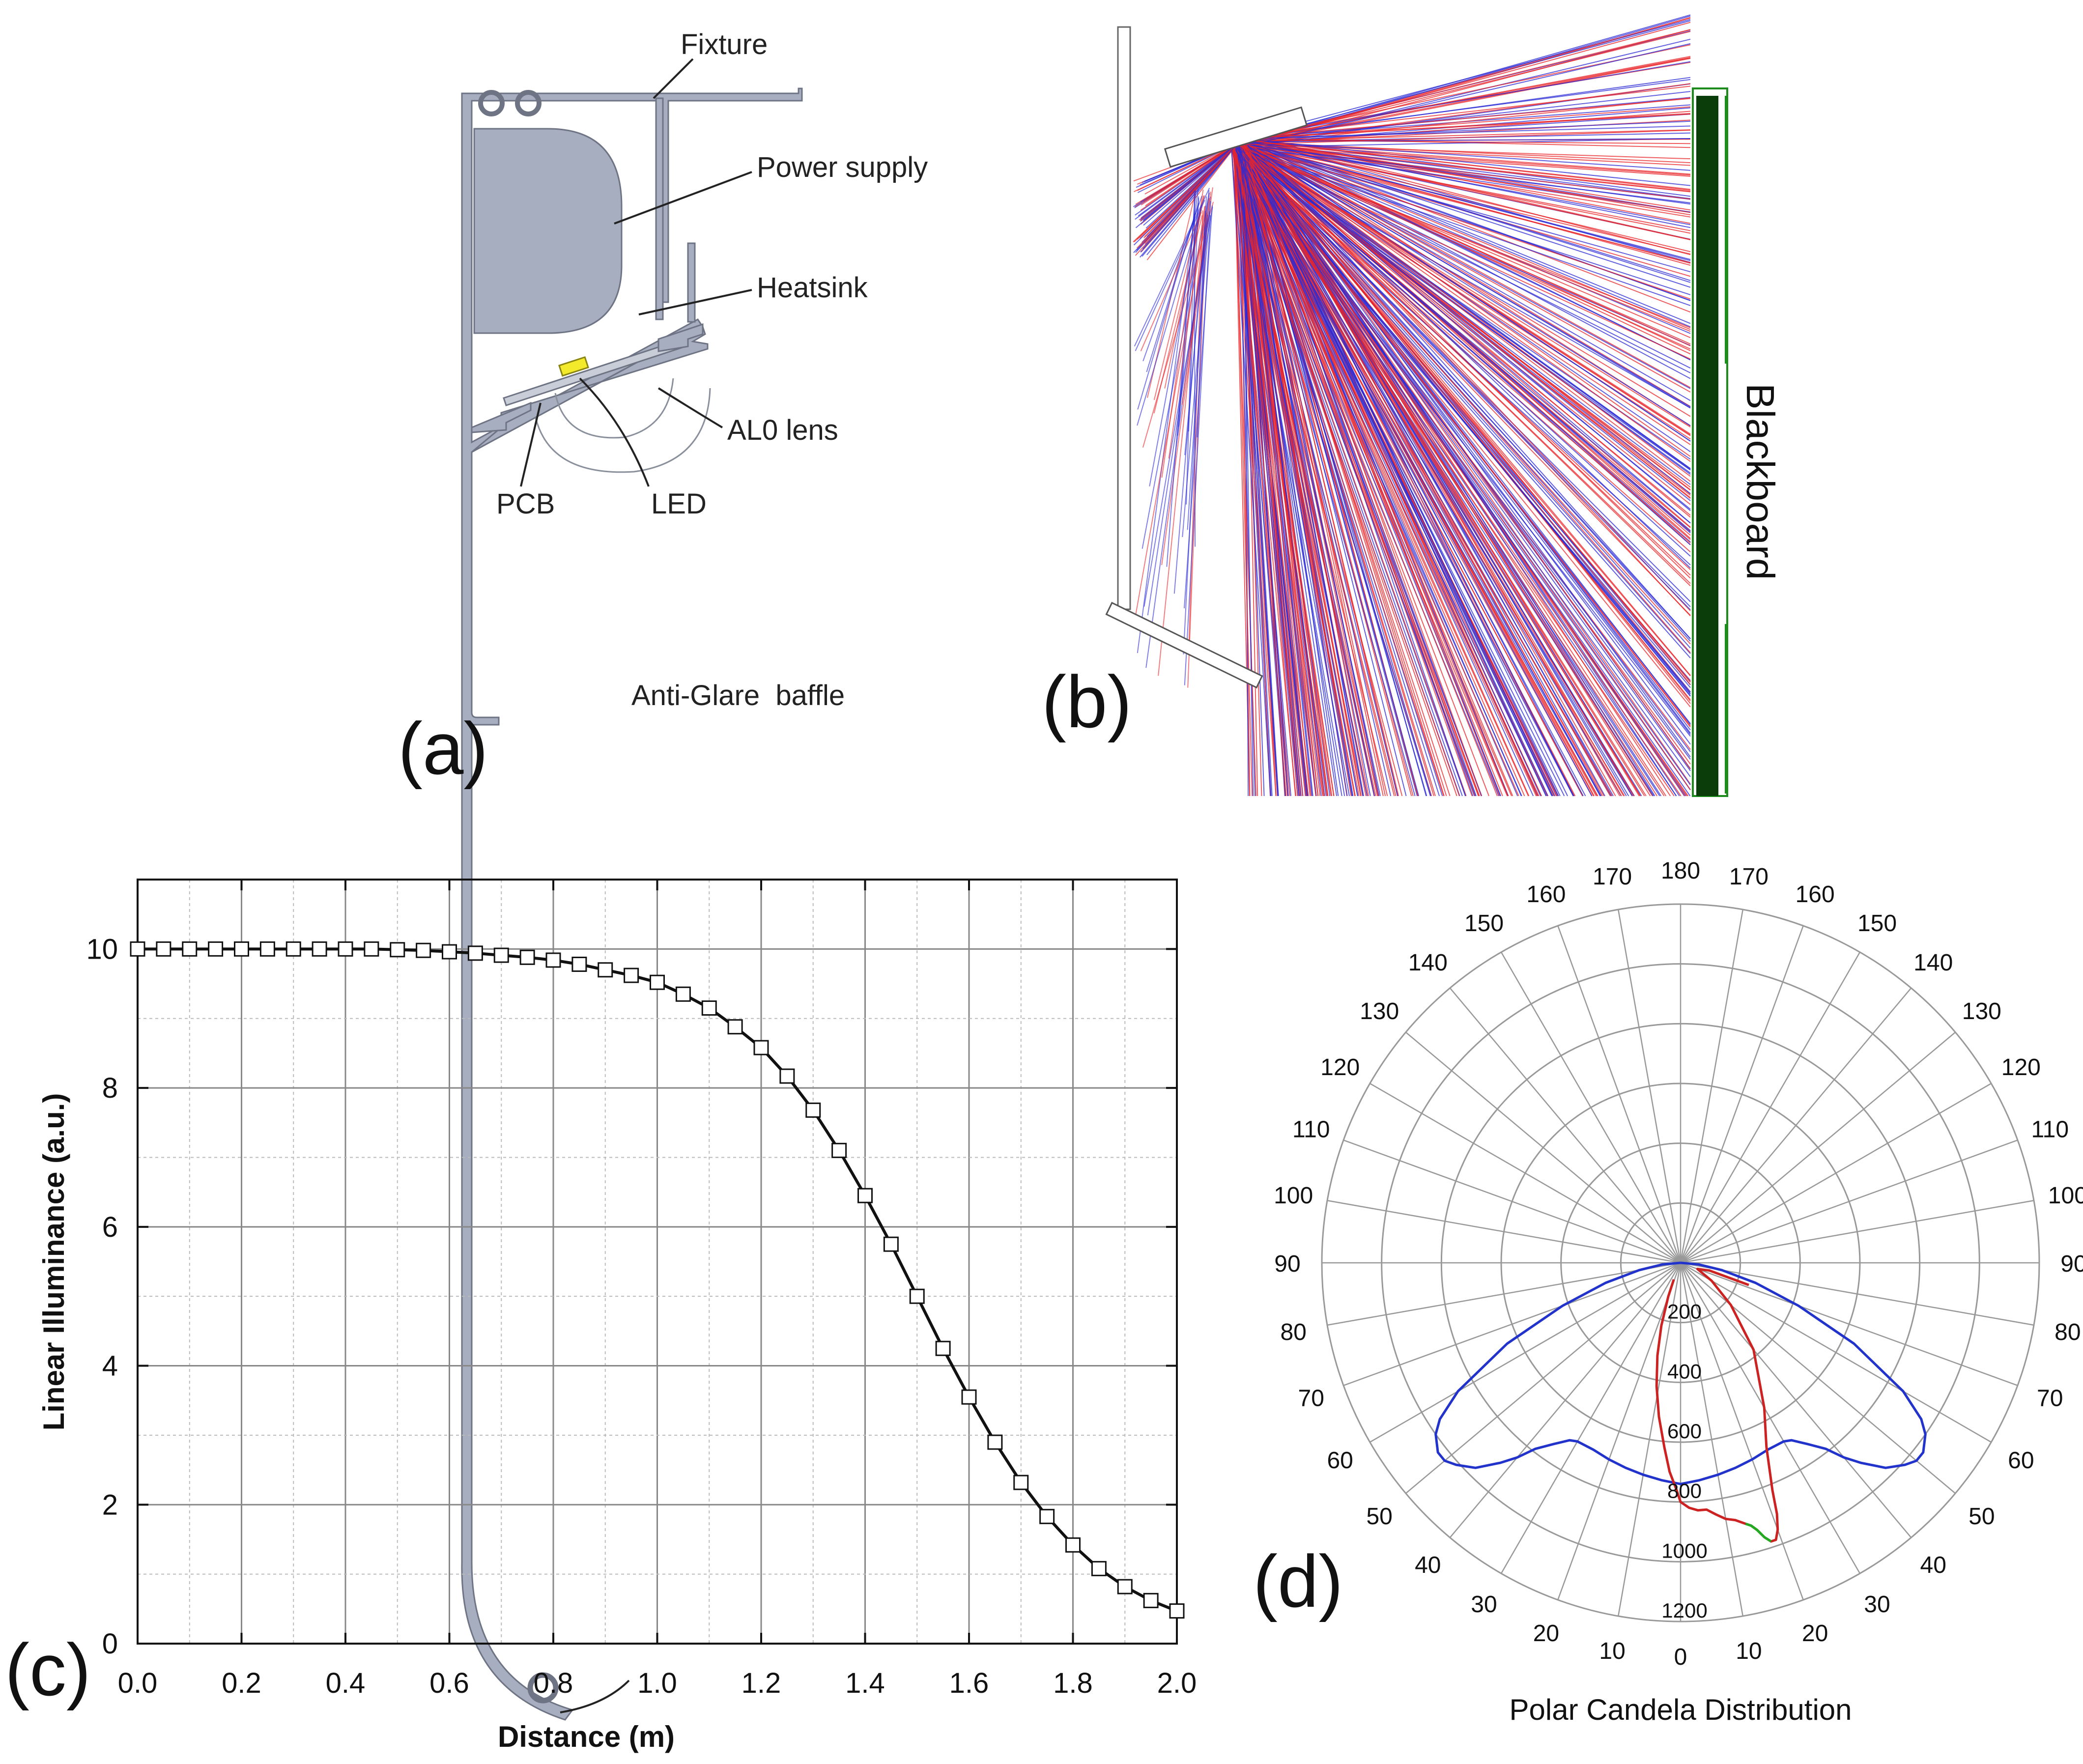 The height and width of the screenshot is (1764, 2083). What do you see at coordinates (138, 1683) in the screenshot?
I see `c-x-tick-label: 0.0` at bounding box center [138, 1683].